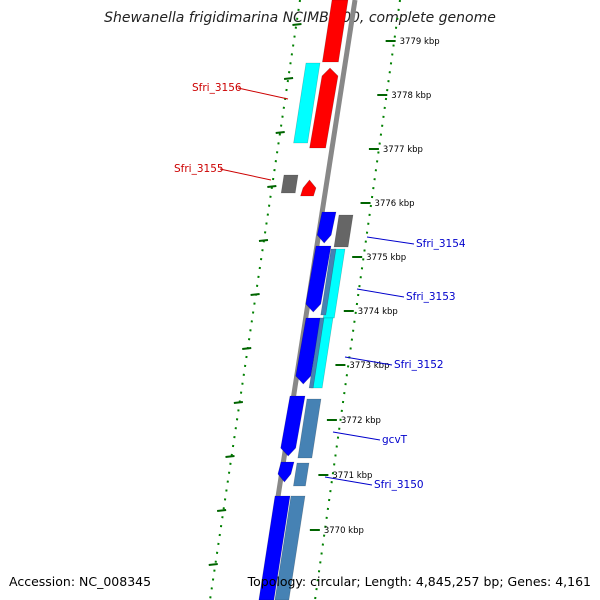 This screenshot has width=600, height=600. I want to click on scale-tick-label: 3777 kbp, so click(403, 150).